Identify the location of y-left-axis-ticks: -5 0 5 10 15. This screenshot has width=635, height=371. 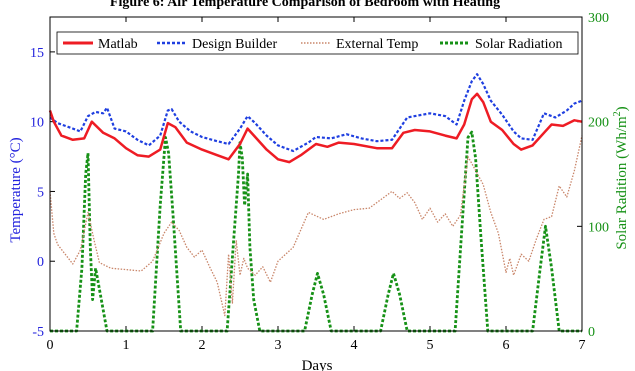
(42, 193).